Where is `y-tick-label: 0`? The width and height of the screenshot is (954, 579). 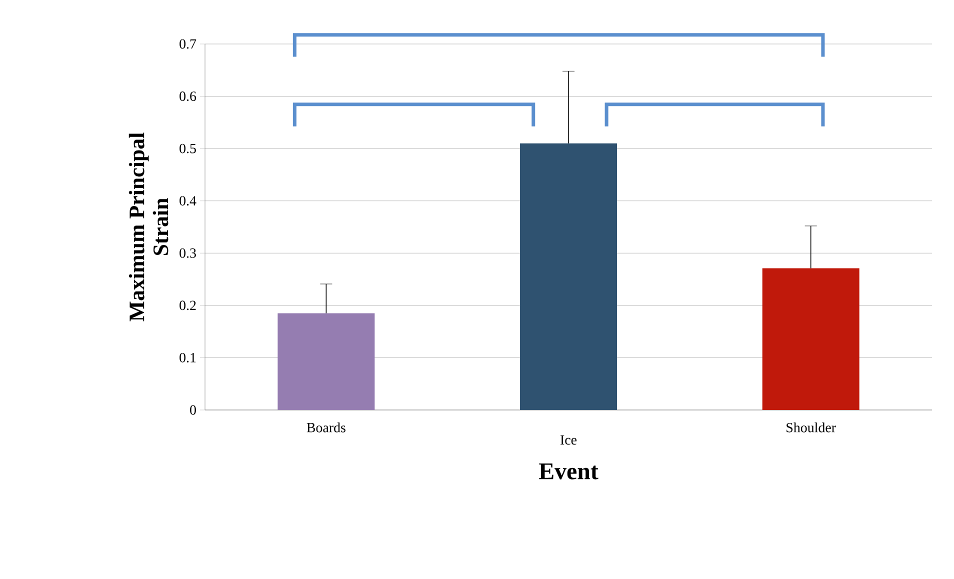 y-tick-label: 0 is located at coordinates (193, 410).